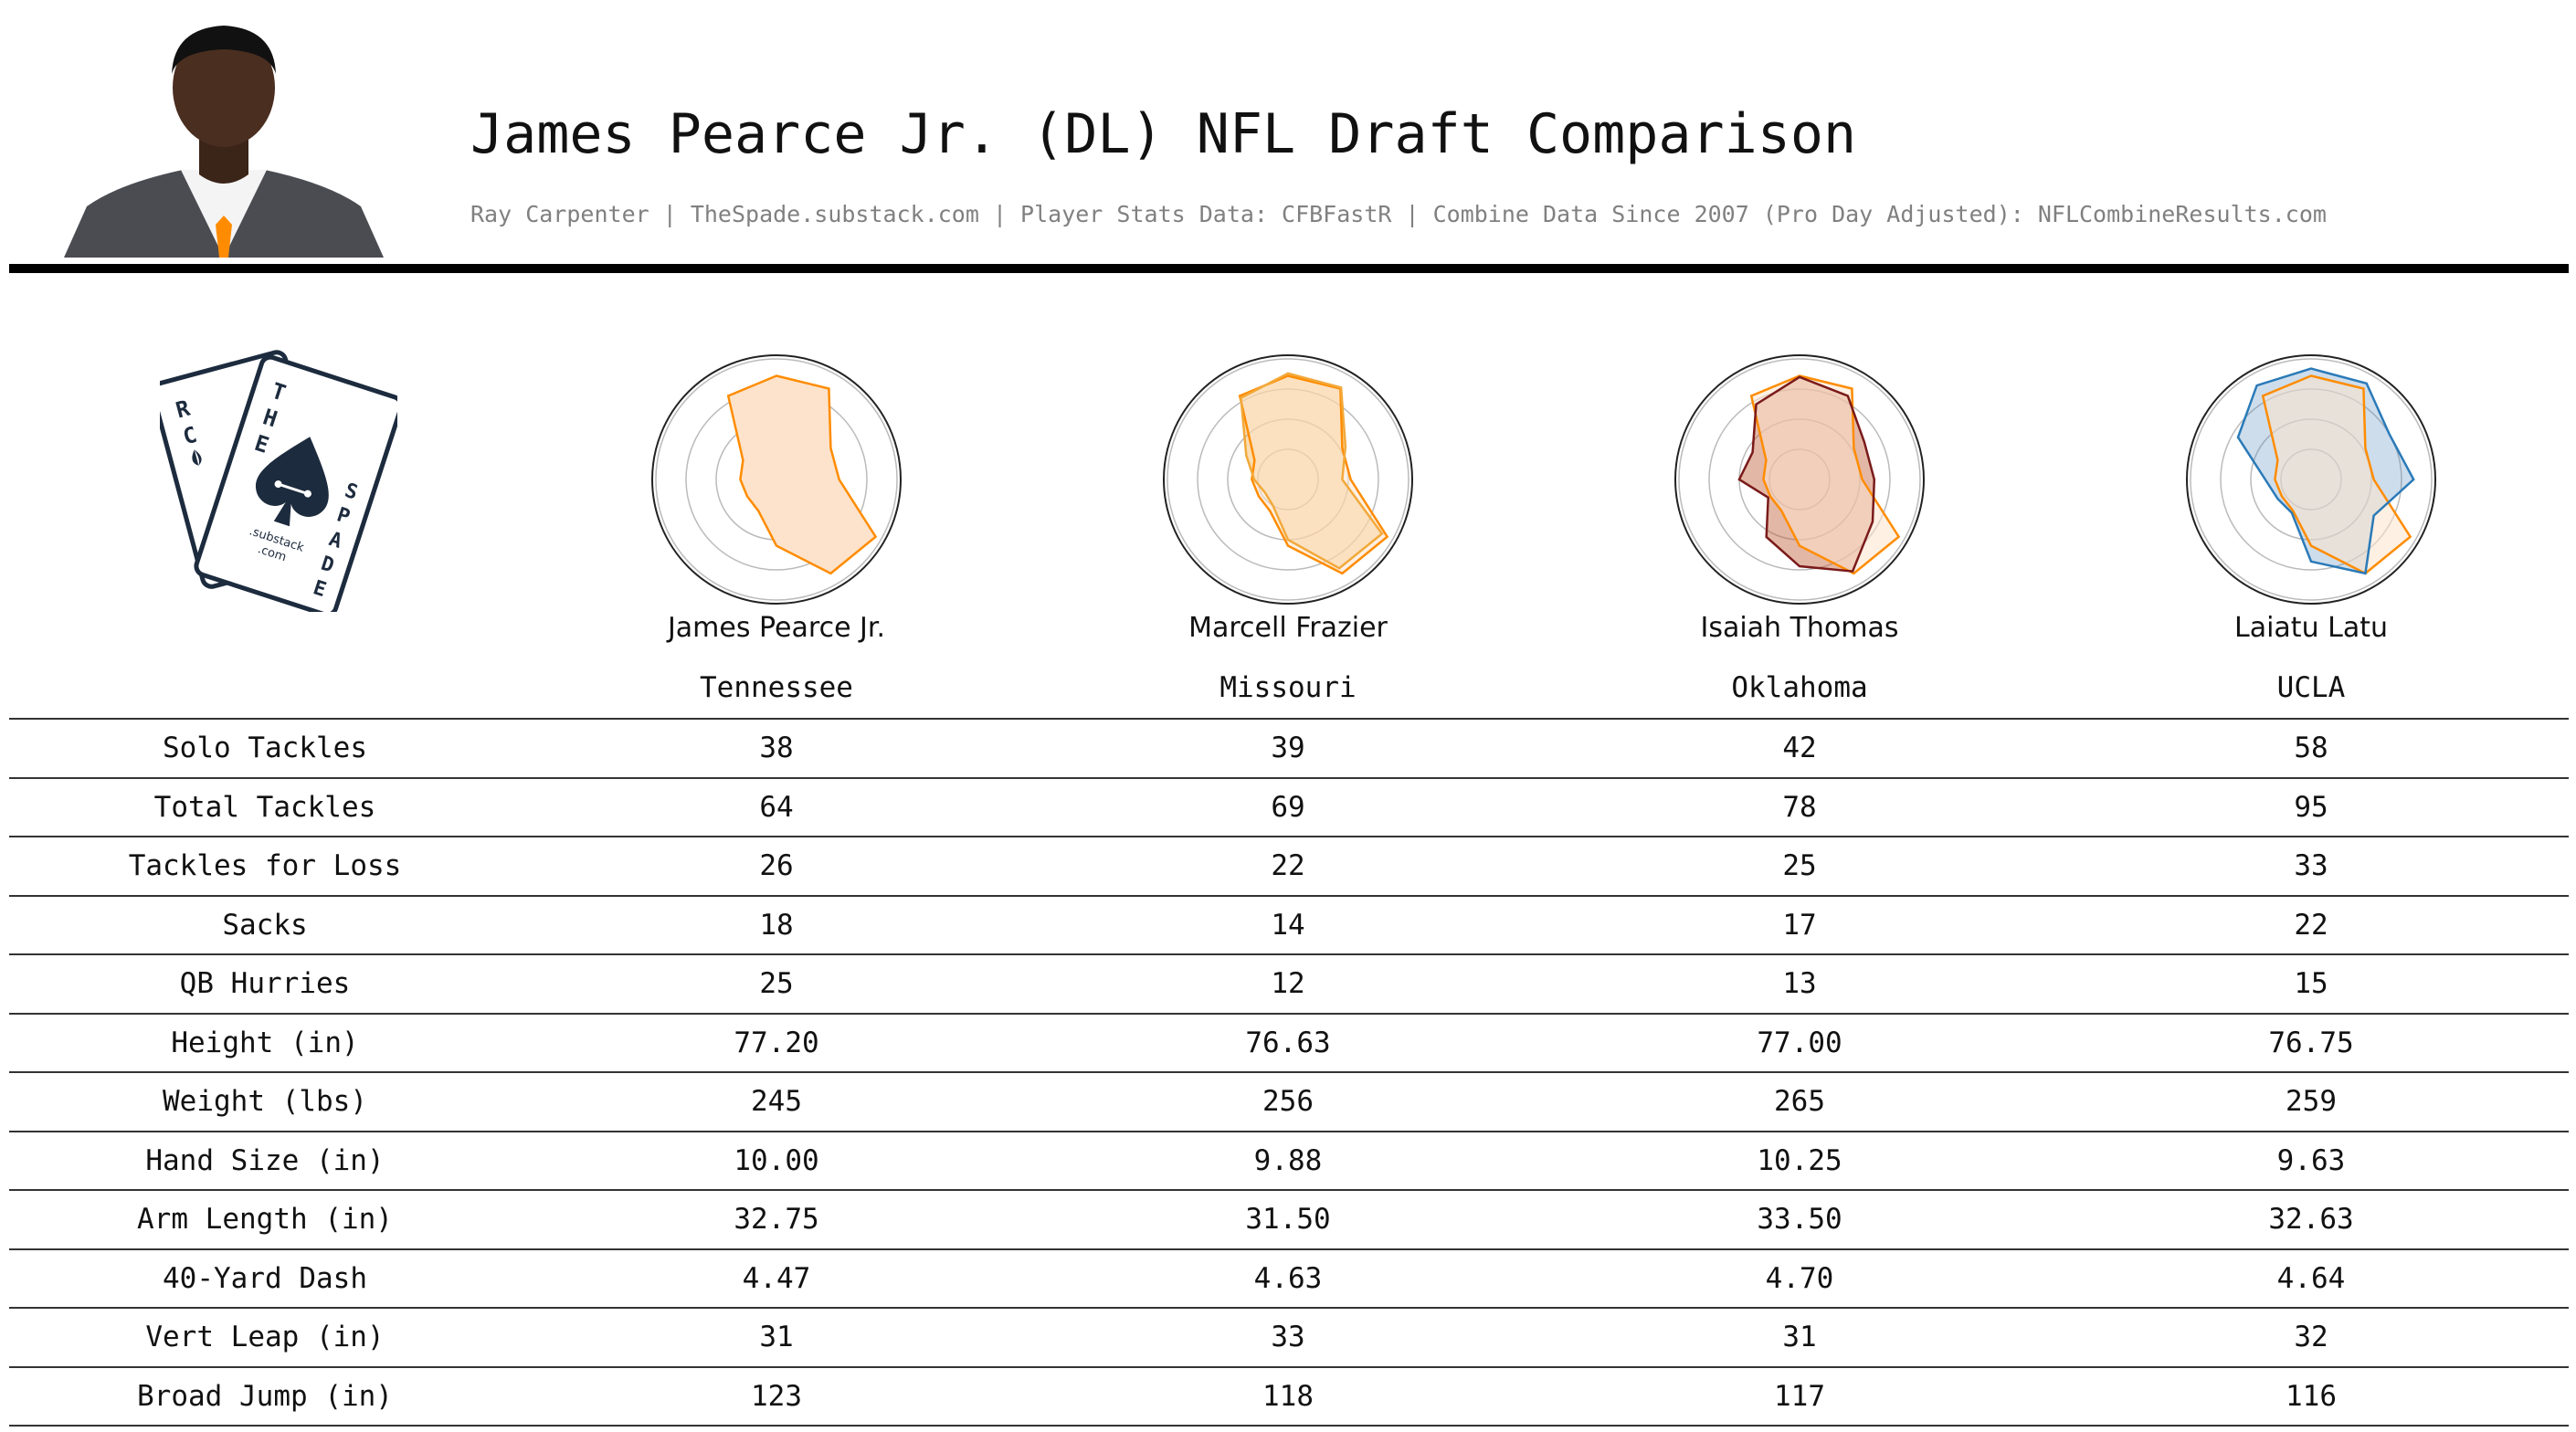  I want to click on table-row: Tackles for Loss 26 22 25 33, so click(1289, 865).